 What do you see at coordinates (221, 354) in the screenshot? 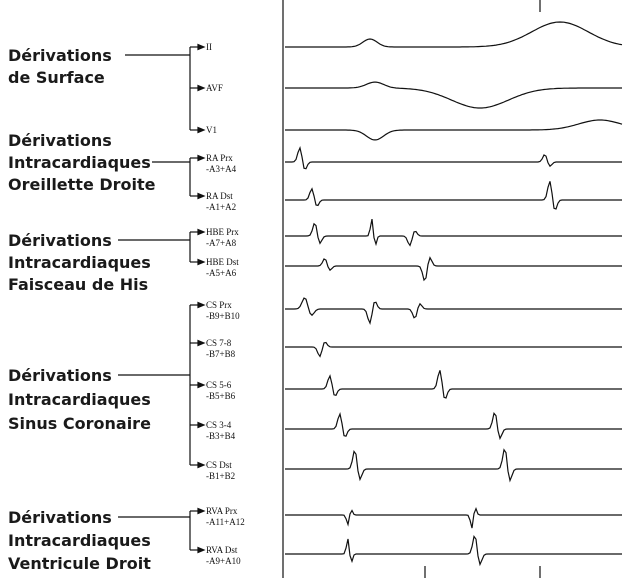
I see `channel-label: -B7+B8` at bounding box center [221, 354].